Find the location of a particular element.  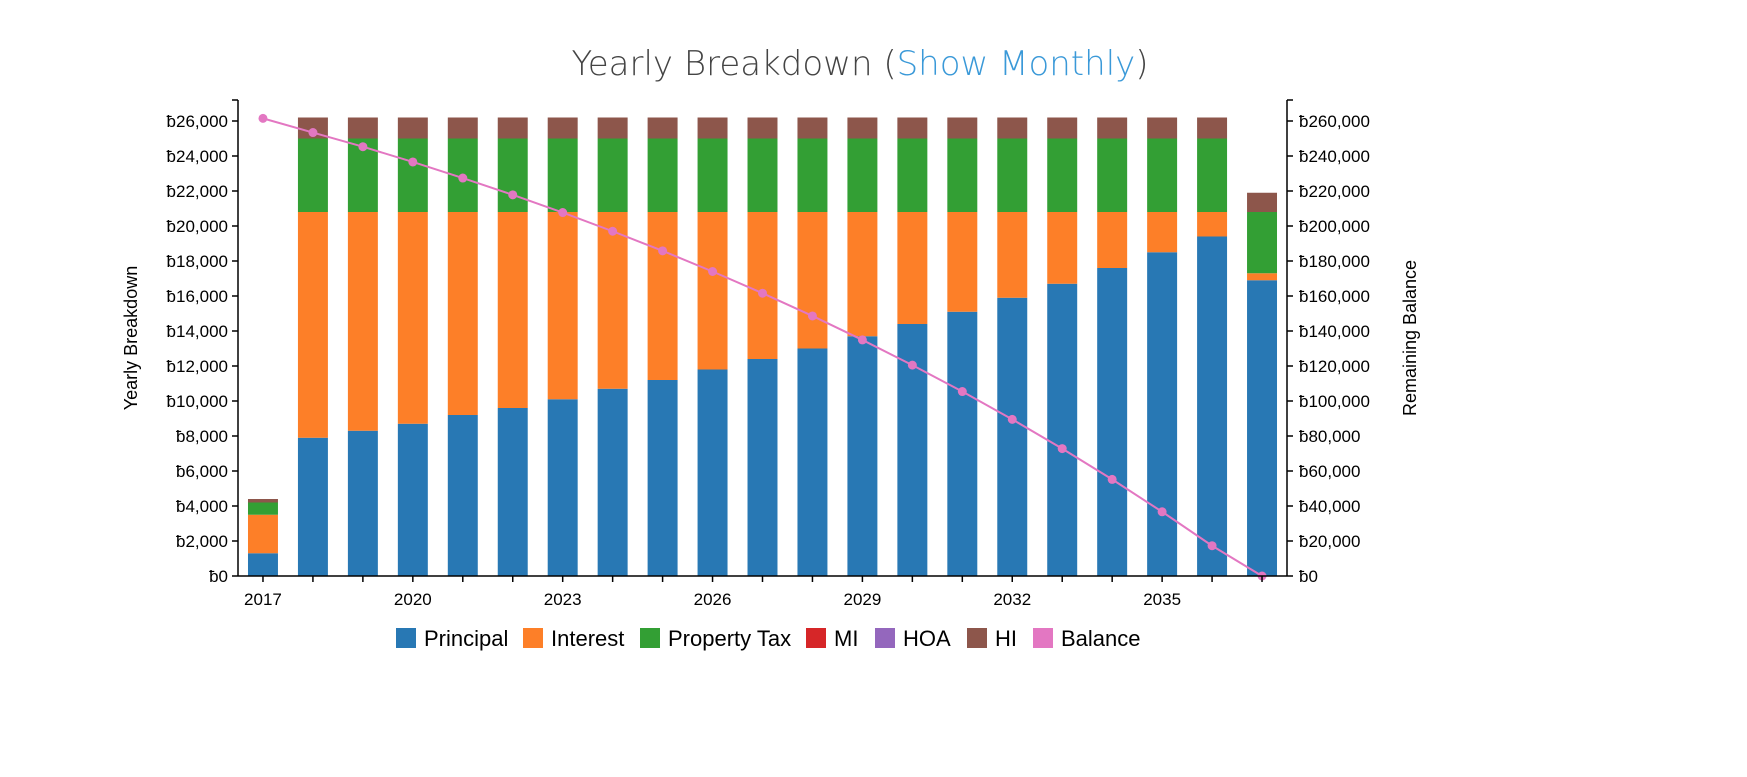

y-tick-label-right: ƀ140,000 is located at coordinates (1334, 331).